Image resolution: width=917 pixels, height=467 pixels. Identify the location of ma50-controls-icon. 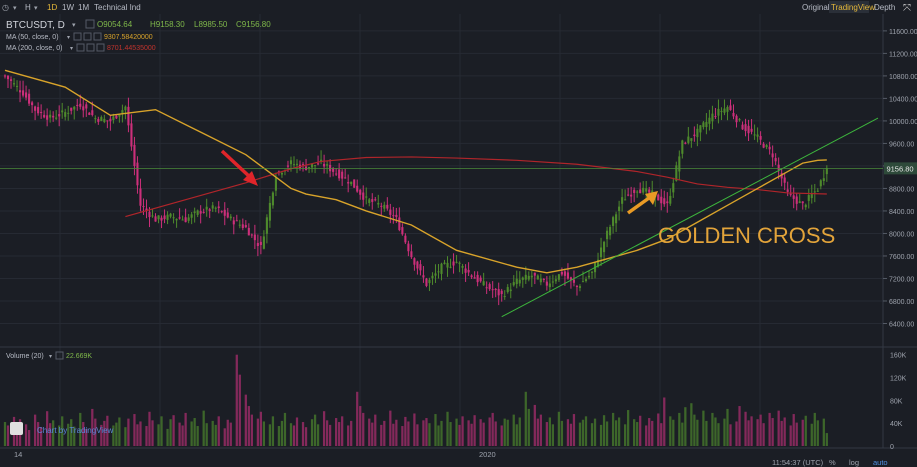
(87, 36).